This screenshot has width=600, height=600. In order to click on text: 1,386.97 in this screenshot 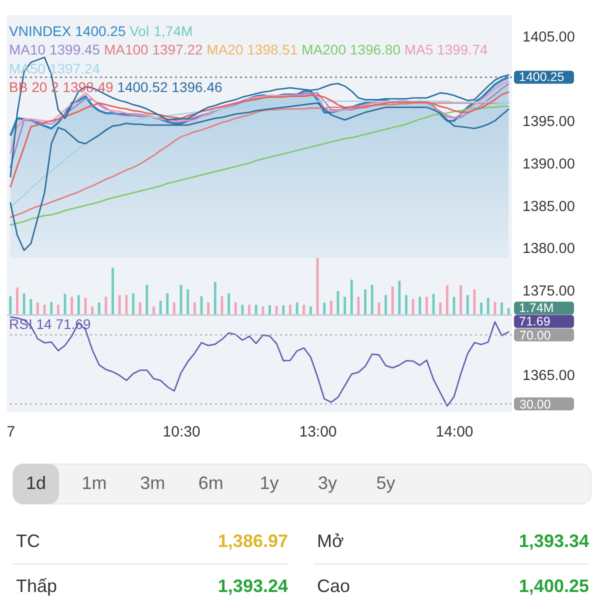, I will do `click(253, 541)`.